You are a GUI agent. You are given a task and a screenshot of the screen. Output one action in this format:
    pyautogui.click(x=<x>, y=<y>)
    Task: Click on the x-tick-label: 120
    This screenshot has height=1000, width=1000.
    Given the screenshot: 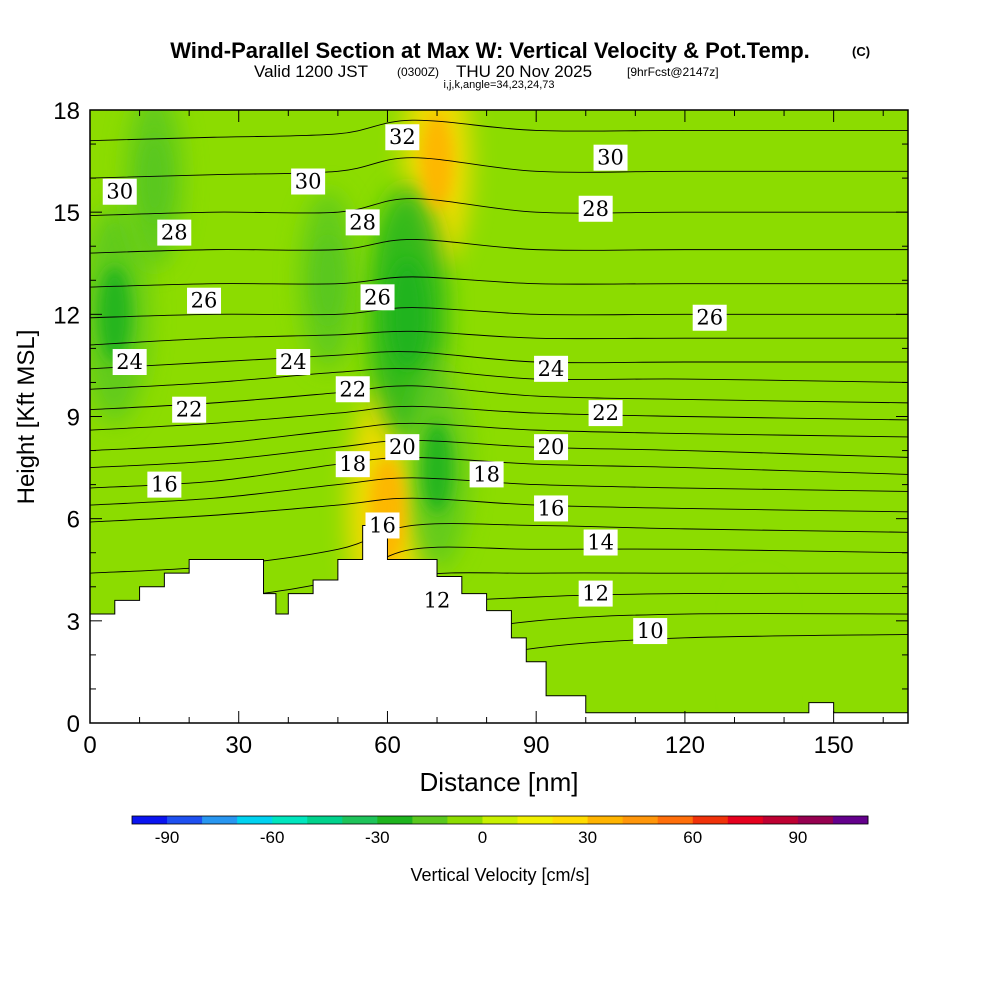 What is the action you would take?
    pyautogui.click(x=685, y=745)
    